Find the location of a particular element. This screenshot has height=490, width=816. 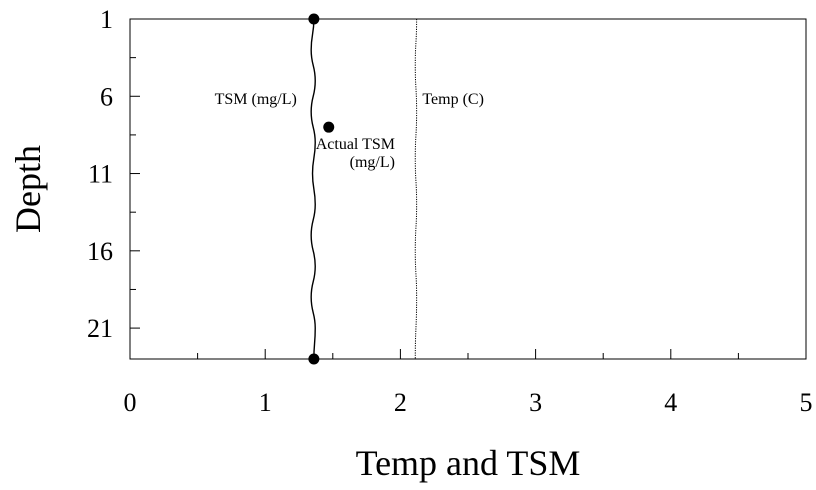

x-tick-label: 0 is located at coordinates (130, 402).